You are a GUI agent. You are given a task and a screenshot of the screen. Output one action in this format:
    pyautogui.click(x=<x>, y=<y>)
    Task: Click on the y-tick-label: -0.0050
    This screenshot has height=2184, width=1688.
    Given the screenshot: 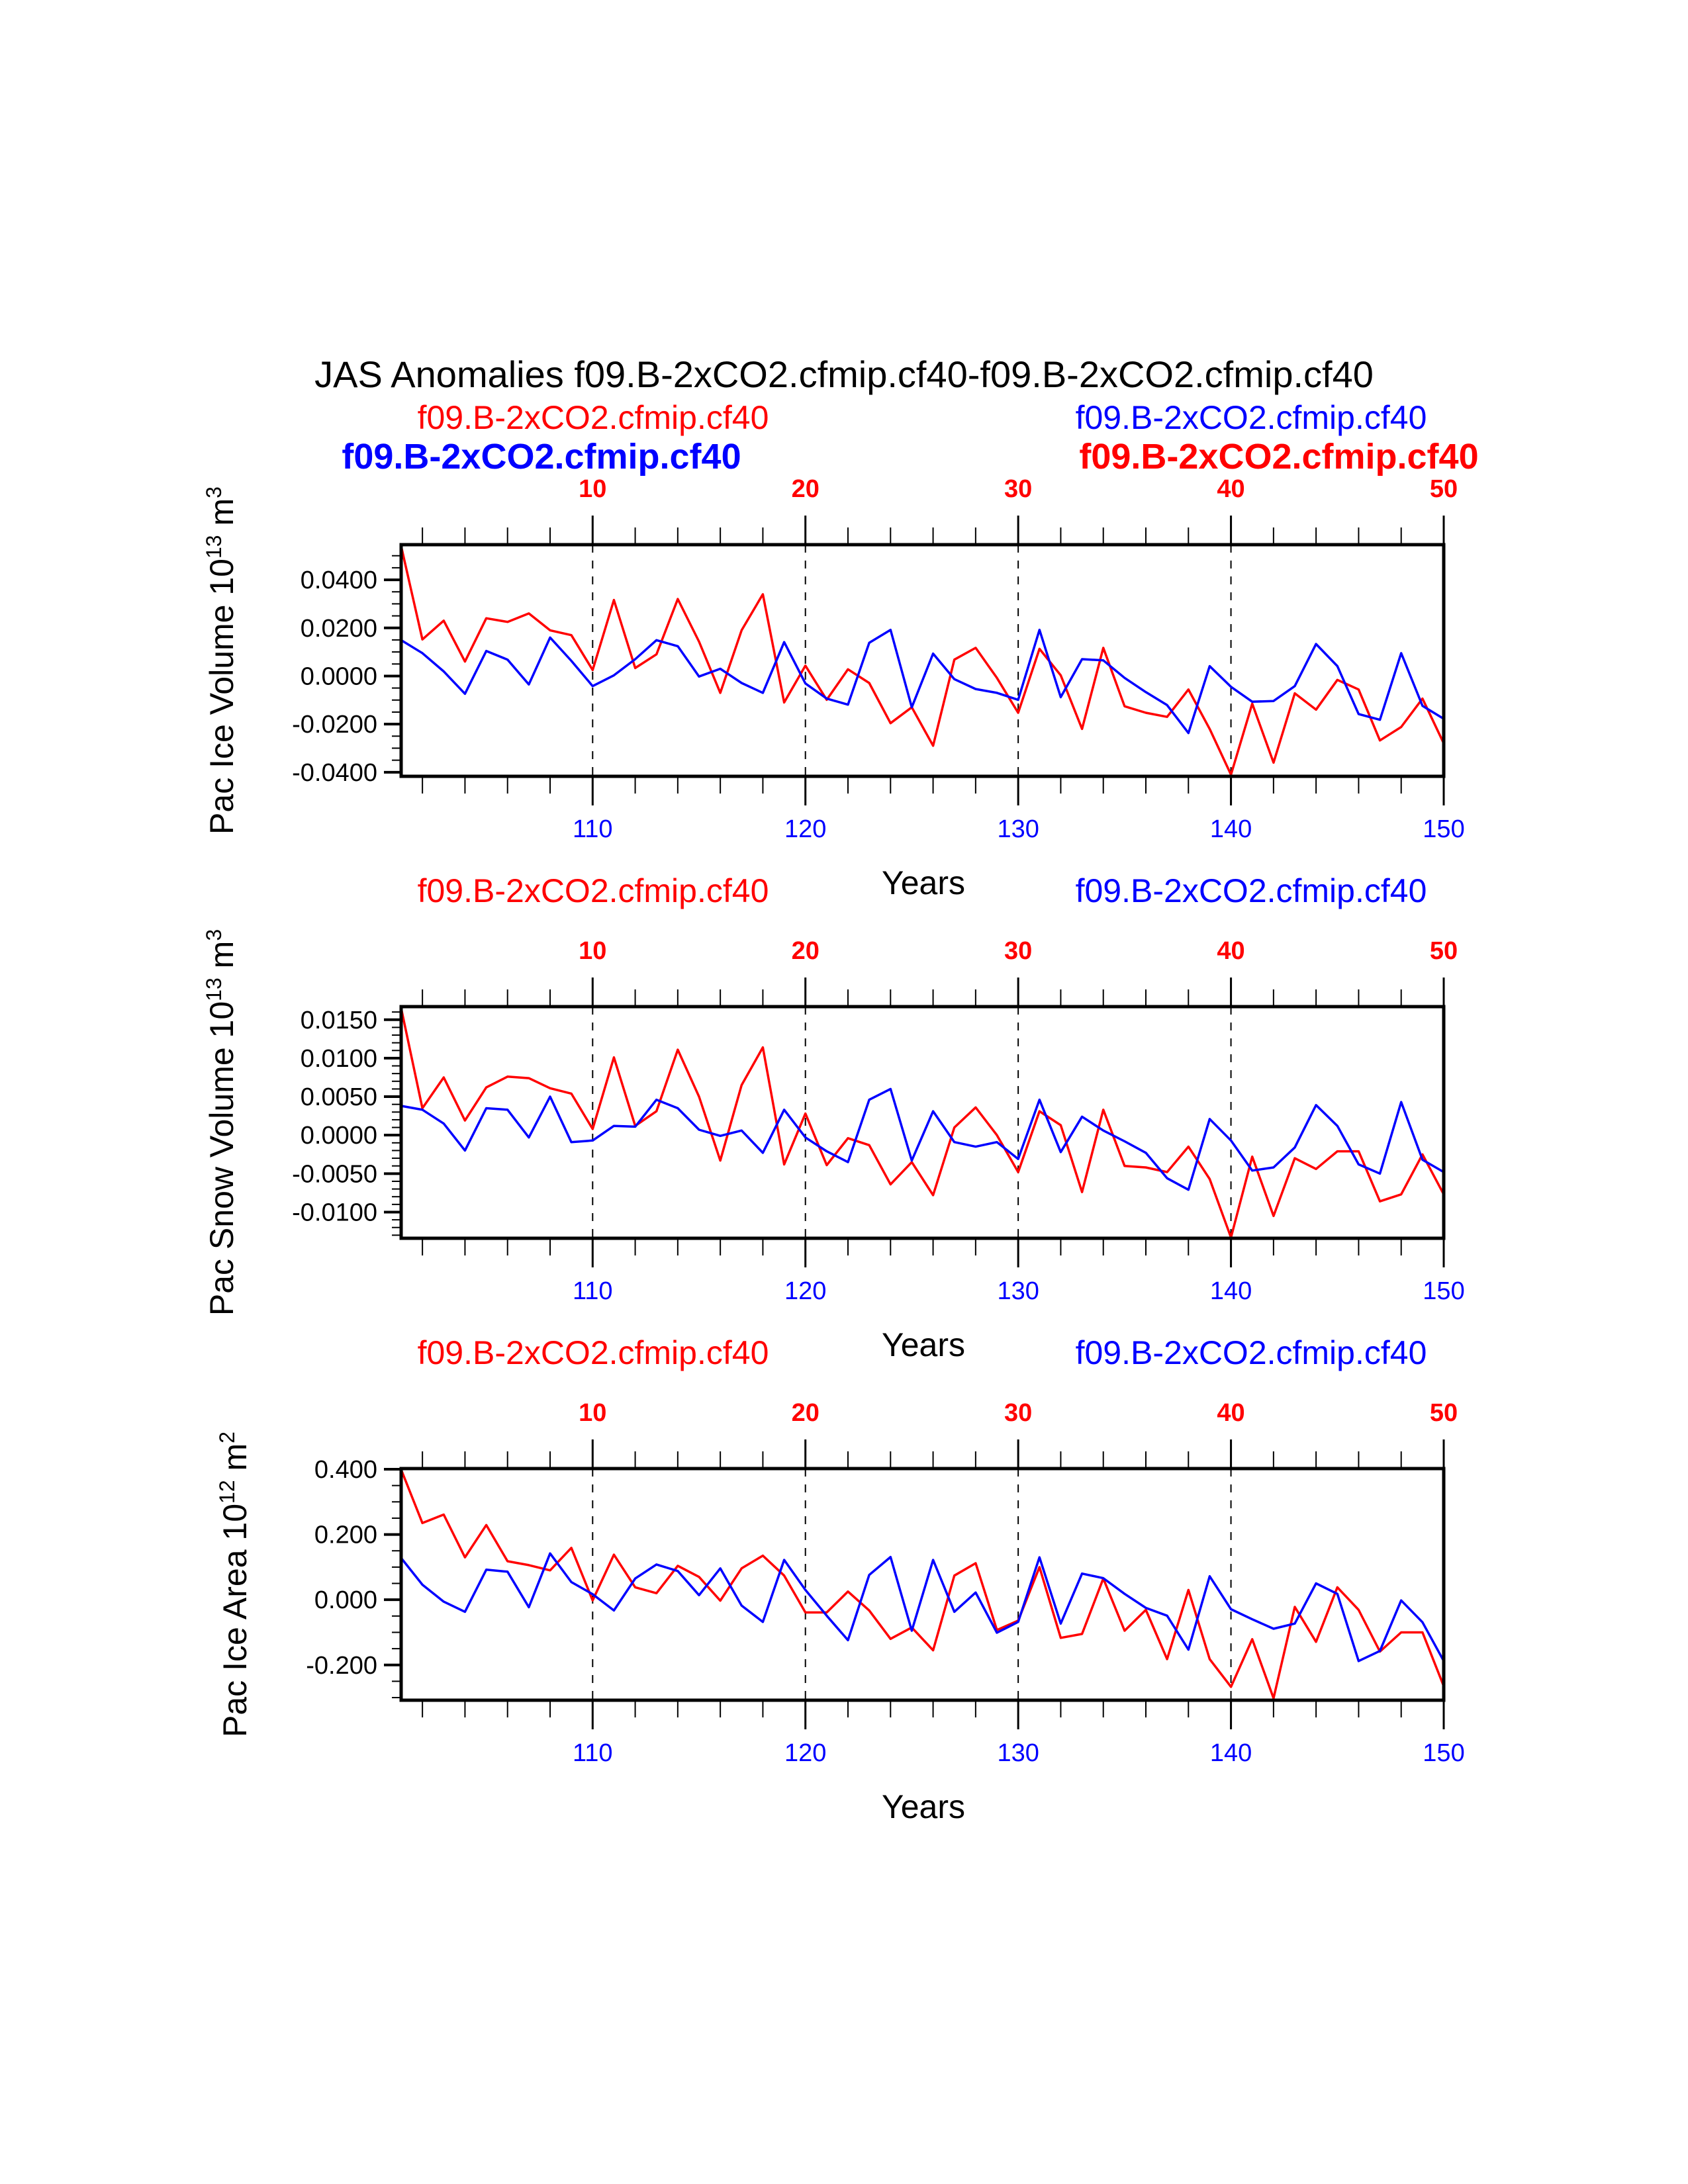 What is the action you would take?
    pyautogui.click(x=334, y=1174)
    